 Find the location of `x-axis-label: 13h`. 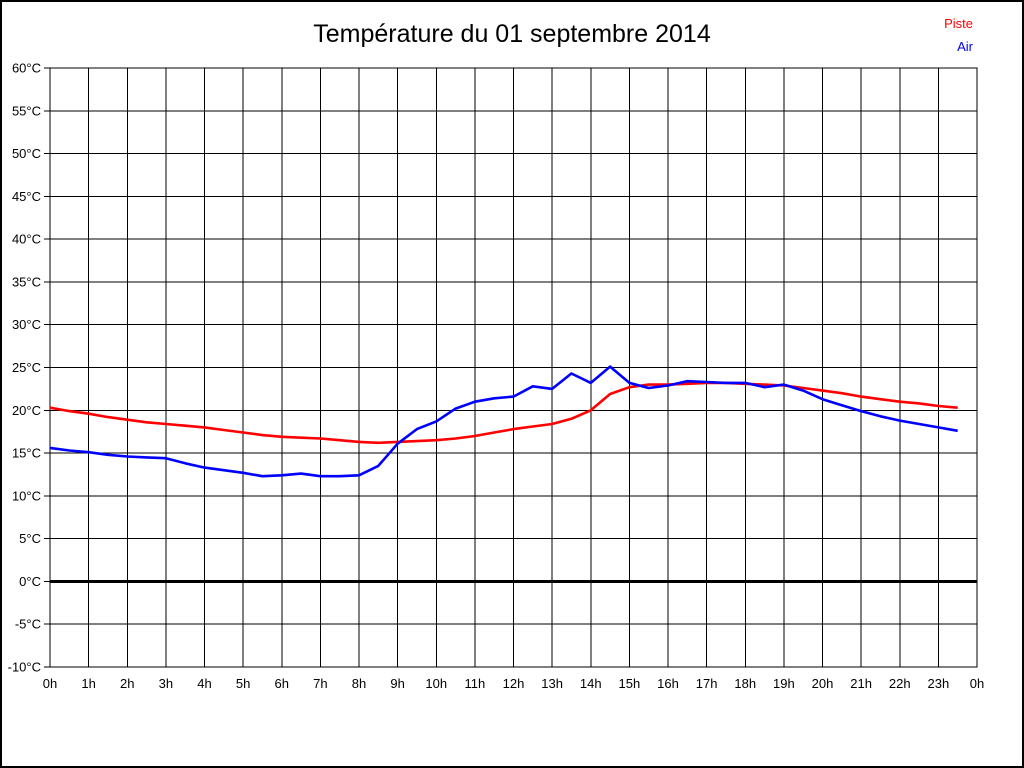

x-axis-label: 13h is located at coordinates (552, 683).